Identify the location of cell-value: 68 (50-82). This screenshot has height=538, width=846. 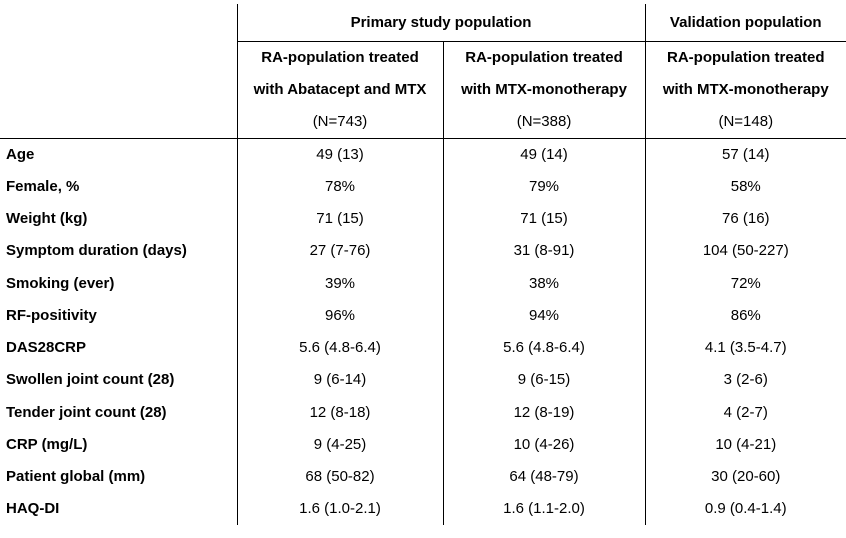
(339, 476).